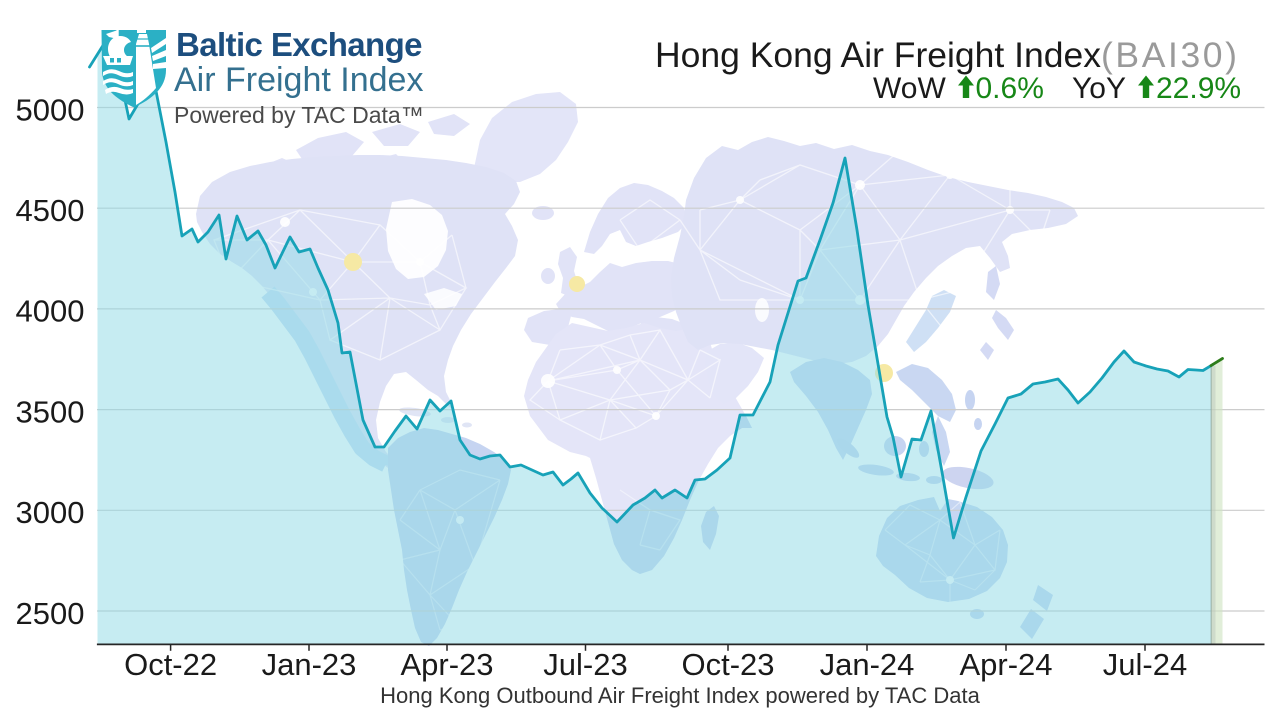 Image resolution: width=1280 pixels, height=720 pixels. I want to click on svg-text: 3500, so click(50, 411).